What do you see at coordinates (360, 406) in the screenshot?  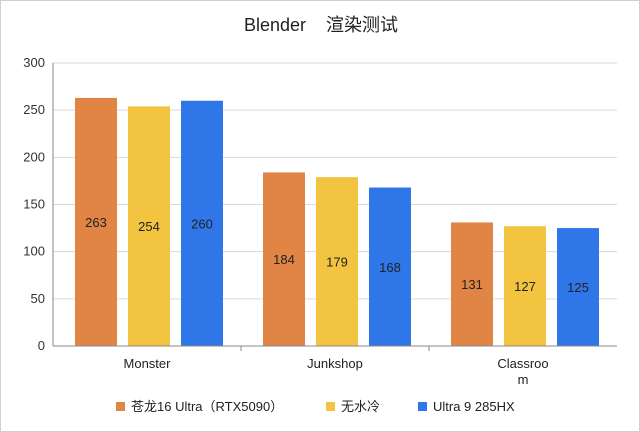 I see `legend-label: 无水冷` at bounding box center [360, 406].